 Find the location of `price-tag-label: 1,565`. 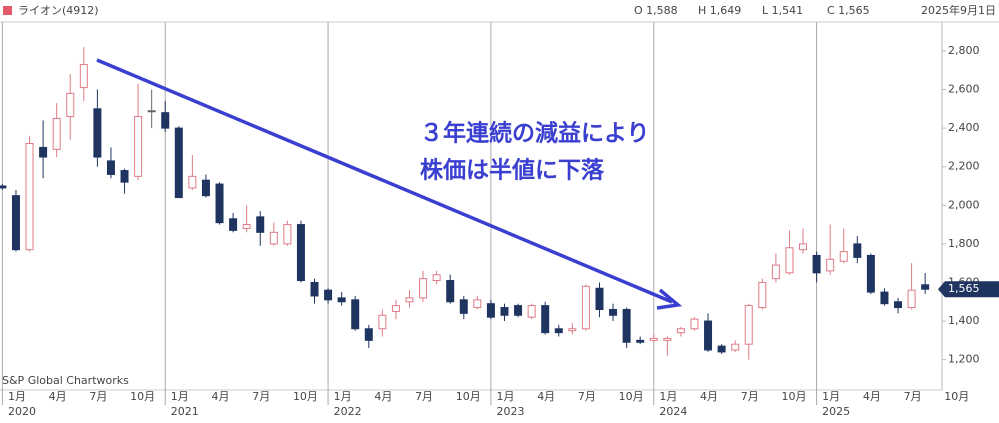

price-tag-label: 1,565 is located at coordinates (964, 288).